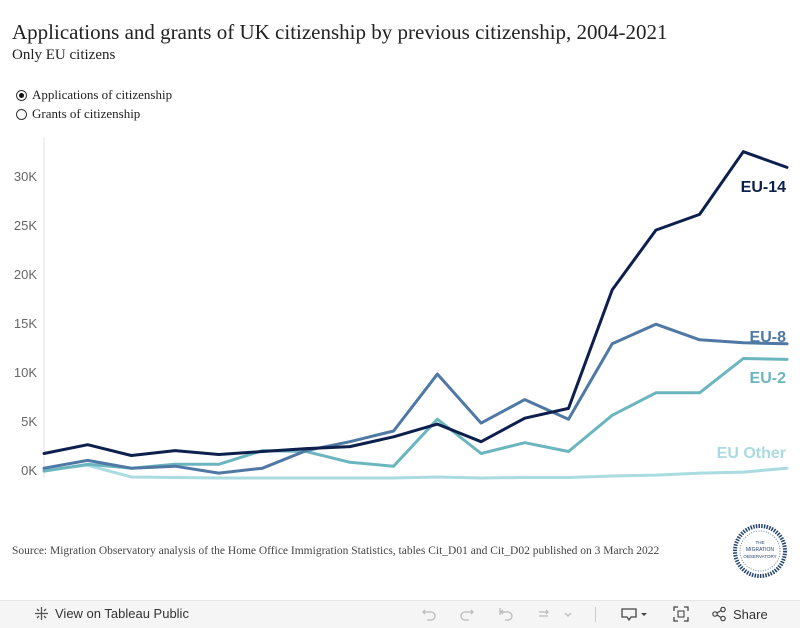  Describe the element at coordinates (635, 614) in the screenshot. I see `download-icon` at that location.